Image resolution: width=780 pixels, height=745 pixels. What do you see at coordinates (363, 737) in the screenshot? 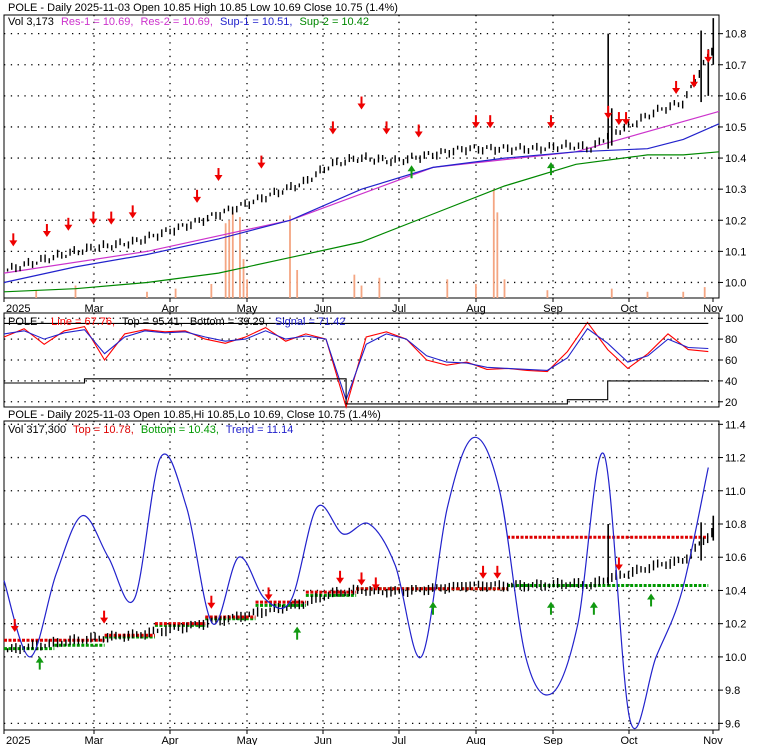
I see `trend-date-axis-ticks: 2025 Mar Apr May Jun Jul Aug Sep Oct Nov` at bounding box center [363, 737].